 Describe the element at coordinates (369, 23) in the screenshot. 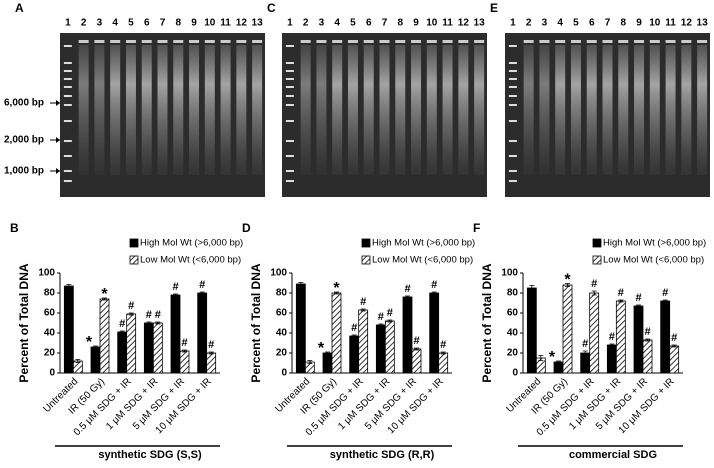

I see `lane-label: 6` at that location.